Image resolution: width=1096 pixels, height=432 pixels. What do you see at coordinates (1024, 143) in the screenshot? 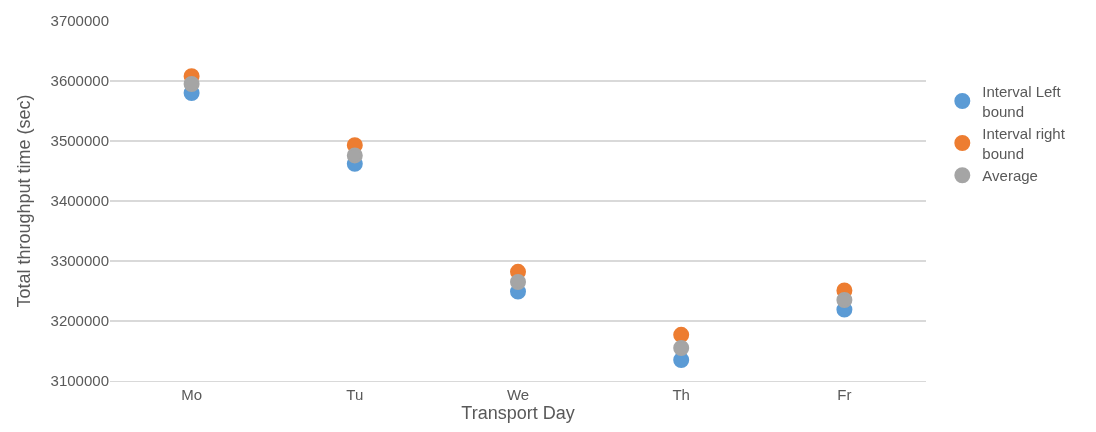
I see `legend-label: Interval right bound` at bounding box center [1024, 143].